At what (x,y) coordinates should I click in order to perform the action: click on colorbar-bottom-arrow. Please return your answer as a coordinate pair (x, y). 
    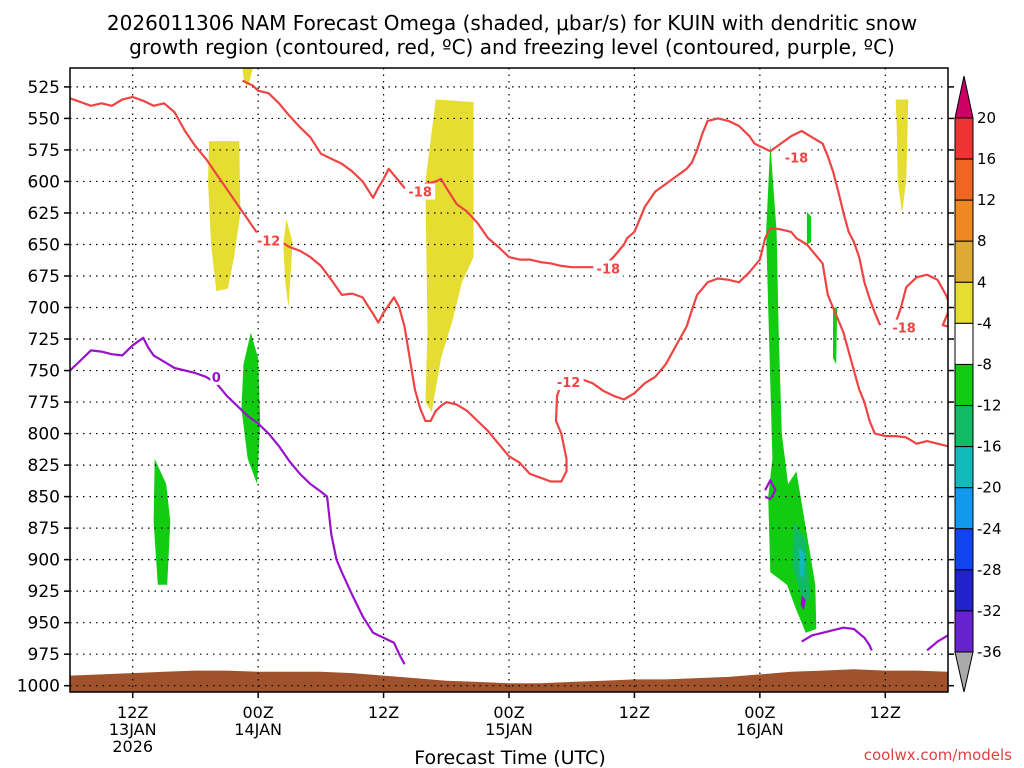
    Looking at the image, I should click on (964, 672).